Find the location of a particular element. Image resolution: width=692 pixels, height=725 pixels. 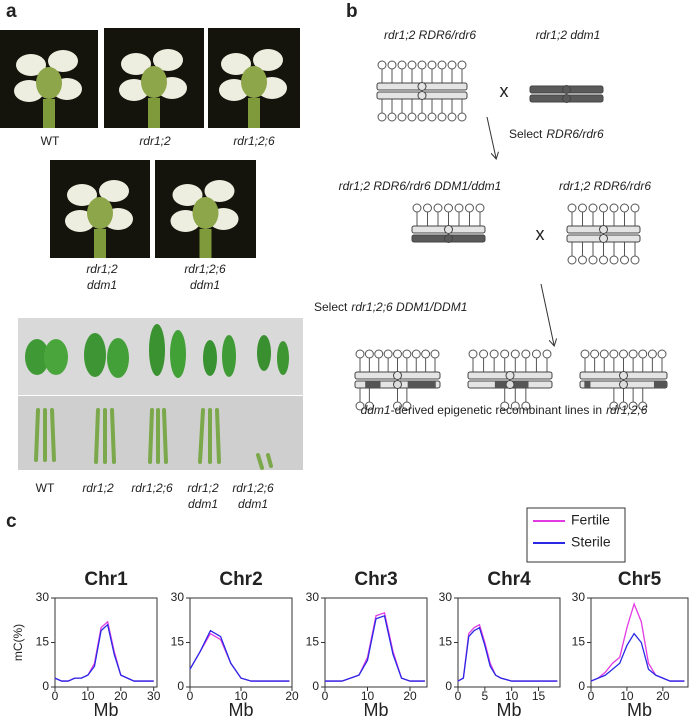

caption-part: ddm1 is located at coordinates (376, 410).